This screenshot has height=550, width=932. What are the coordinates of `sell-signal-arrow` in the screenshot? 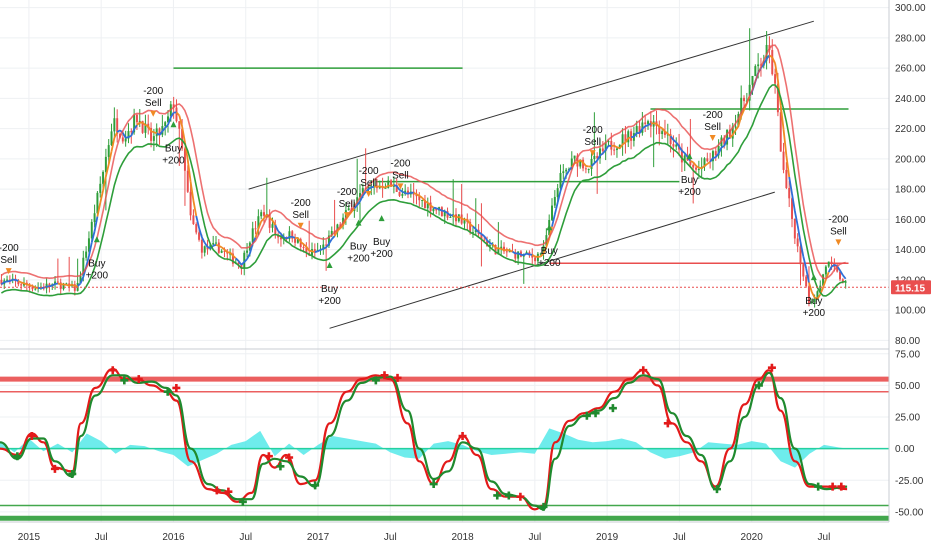 It's located at (8, 271).